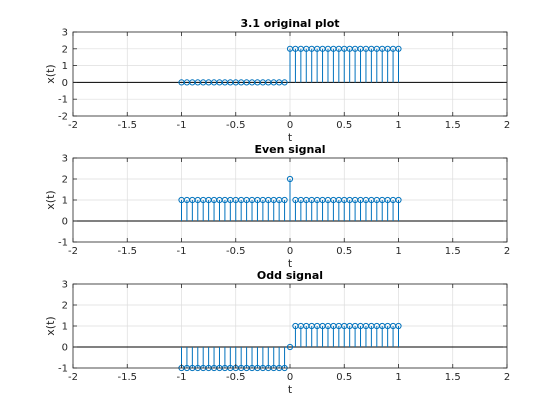  I want to click on y-tick-label: -2, so click(63, 117).